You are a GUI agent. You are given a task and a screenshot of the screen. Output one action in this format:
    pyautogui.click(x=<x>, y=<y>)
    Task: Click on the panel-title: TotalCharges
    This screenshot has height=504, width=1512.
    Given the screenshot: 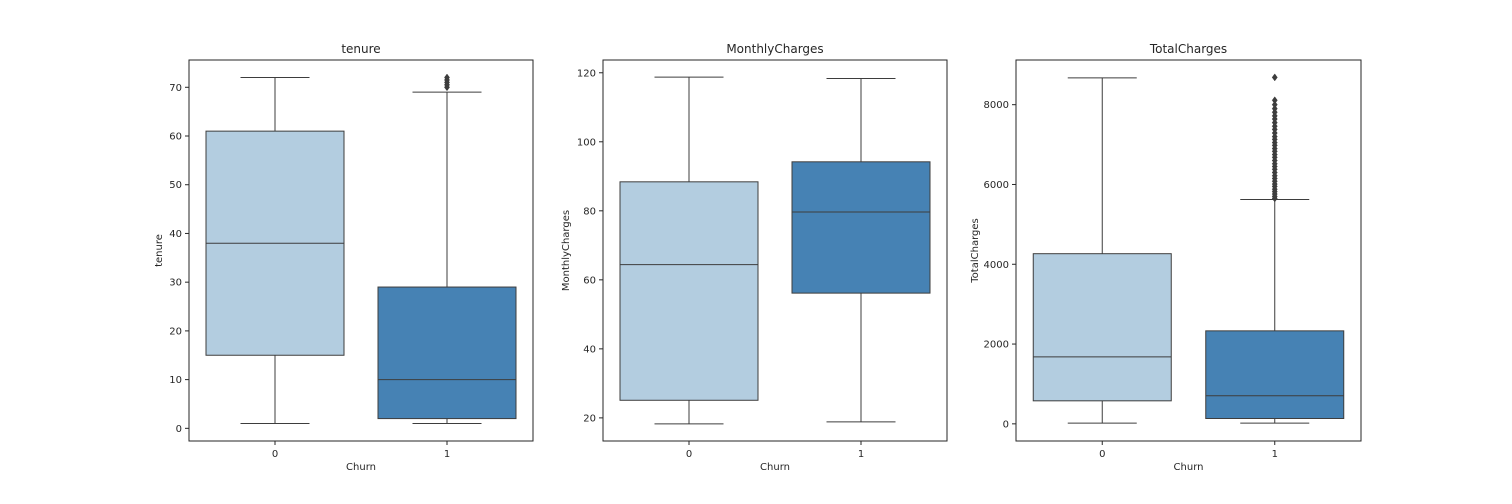 What is the action you would take?
    pyautogui.click(x=1188, y=49)
    